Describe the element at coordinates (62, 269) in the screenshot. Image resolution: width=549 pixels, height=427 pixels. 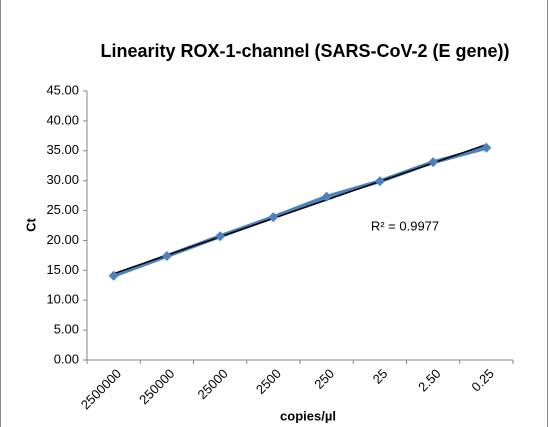
I see `y-tick-label: 15.00` at that location.